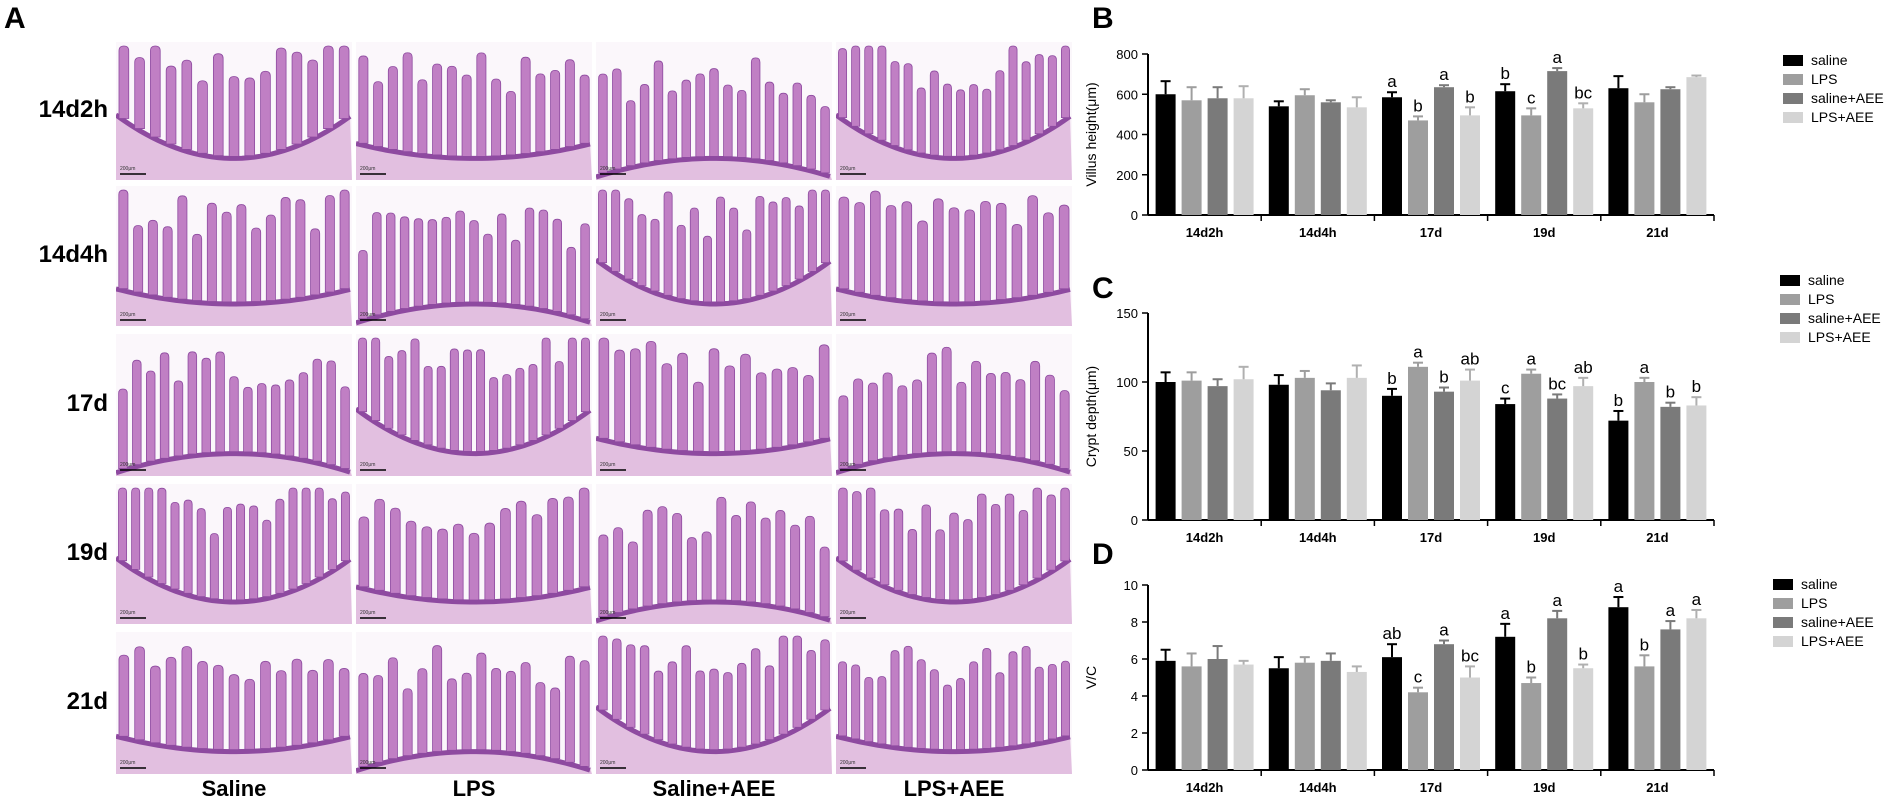 Image resolution: width=1902 pixels, height=808 pixels. What do you see at coordinates (474, 554) in the screenshot?
I see `micrograph-19d-lps: 200μm` at bounding box center [474, 554].